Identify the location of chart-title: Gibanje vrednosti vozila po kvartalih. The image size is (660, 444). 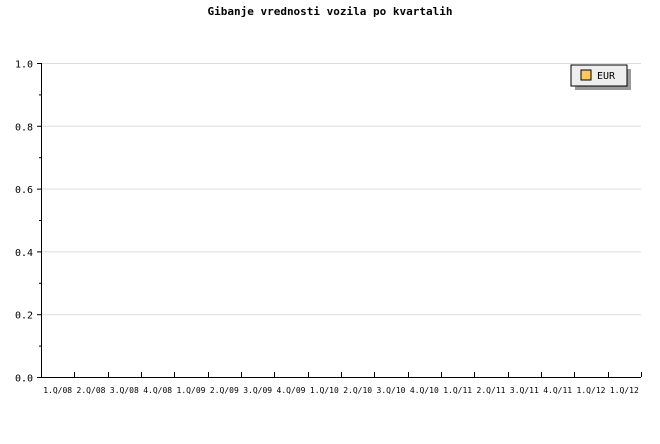
(329, 11).